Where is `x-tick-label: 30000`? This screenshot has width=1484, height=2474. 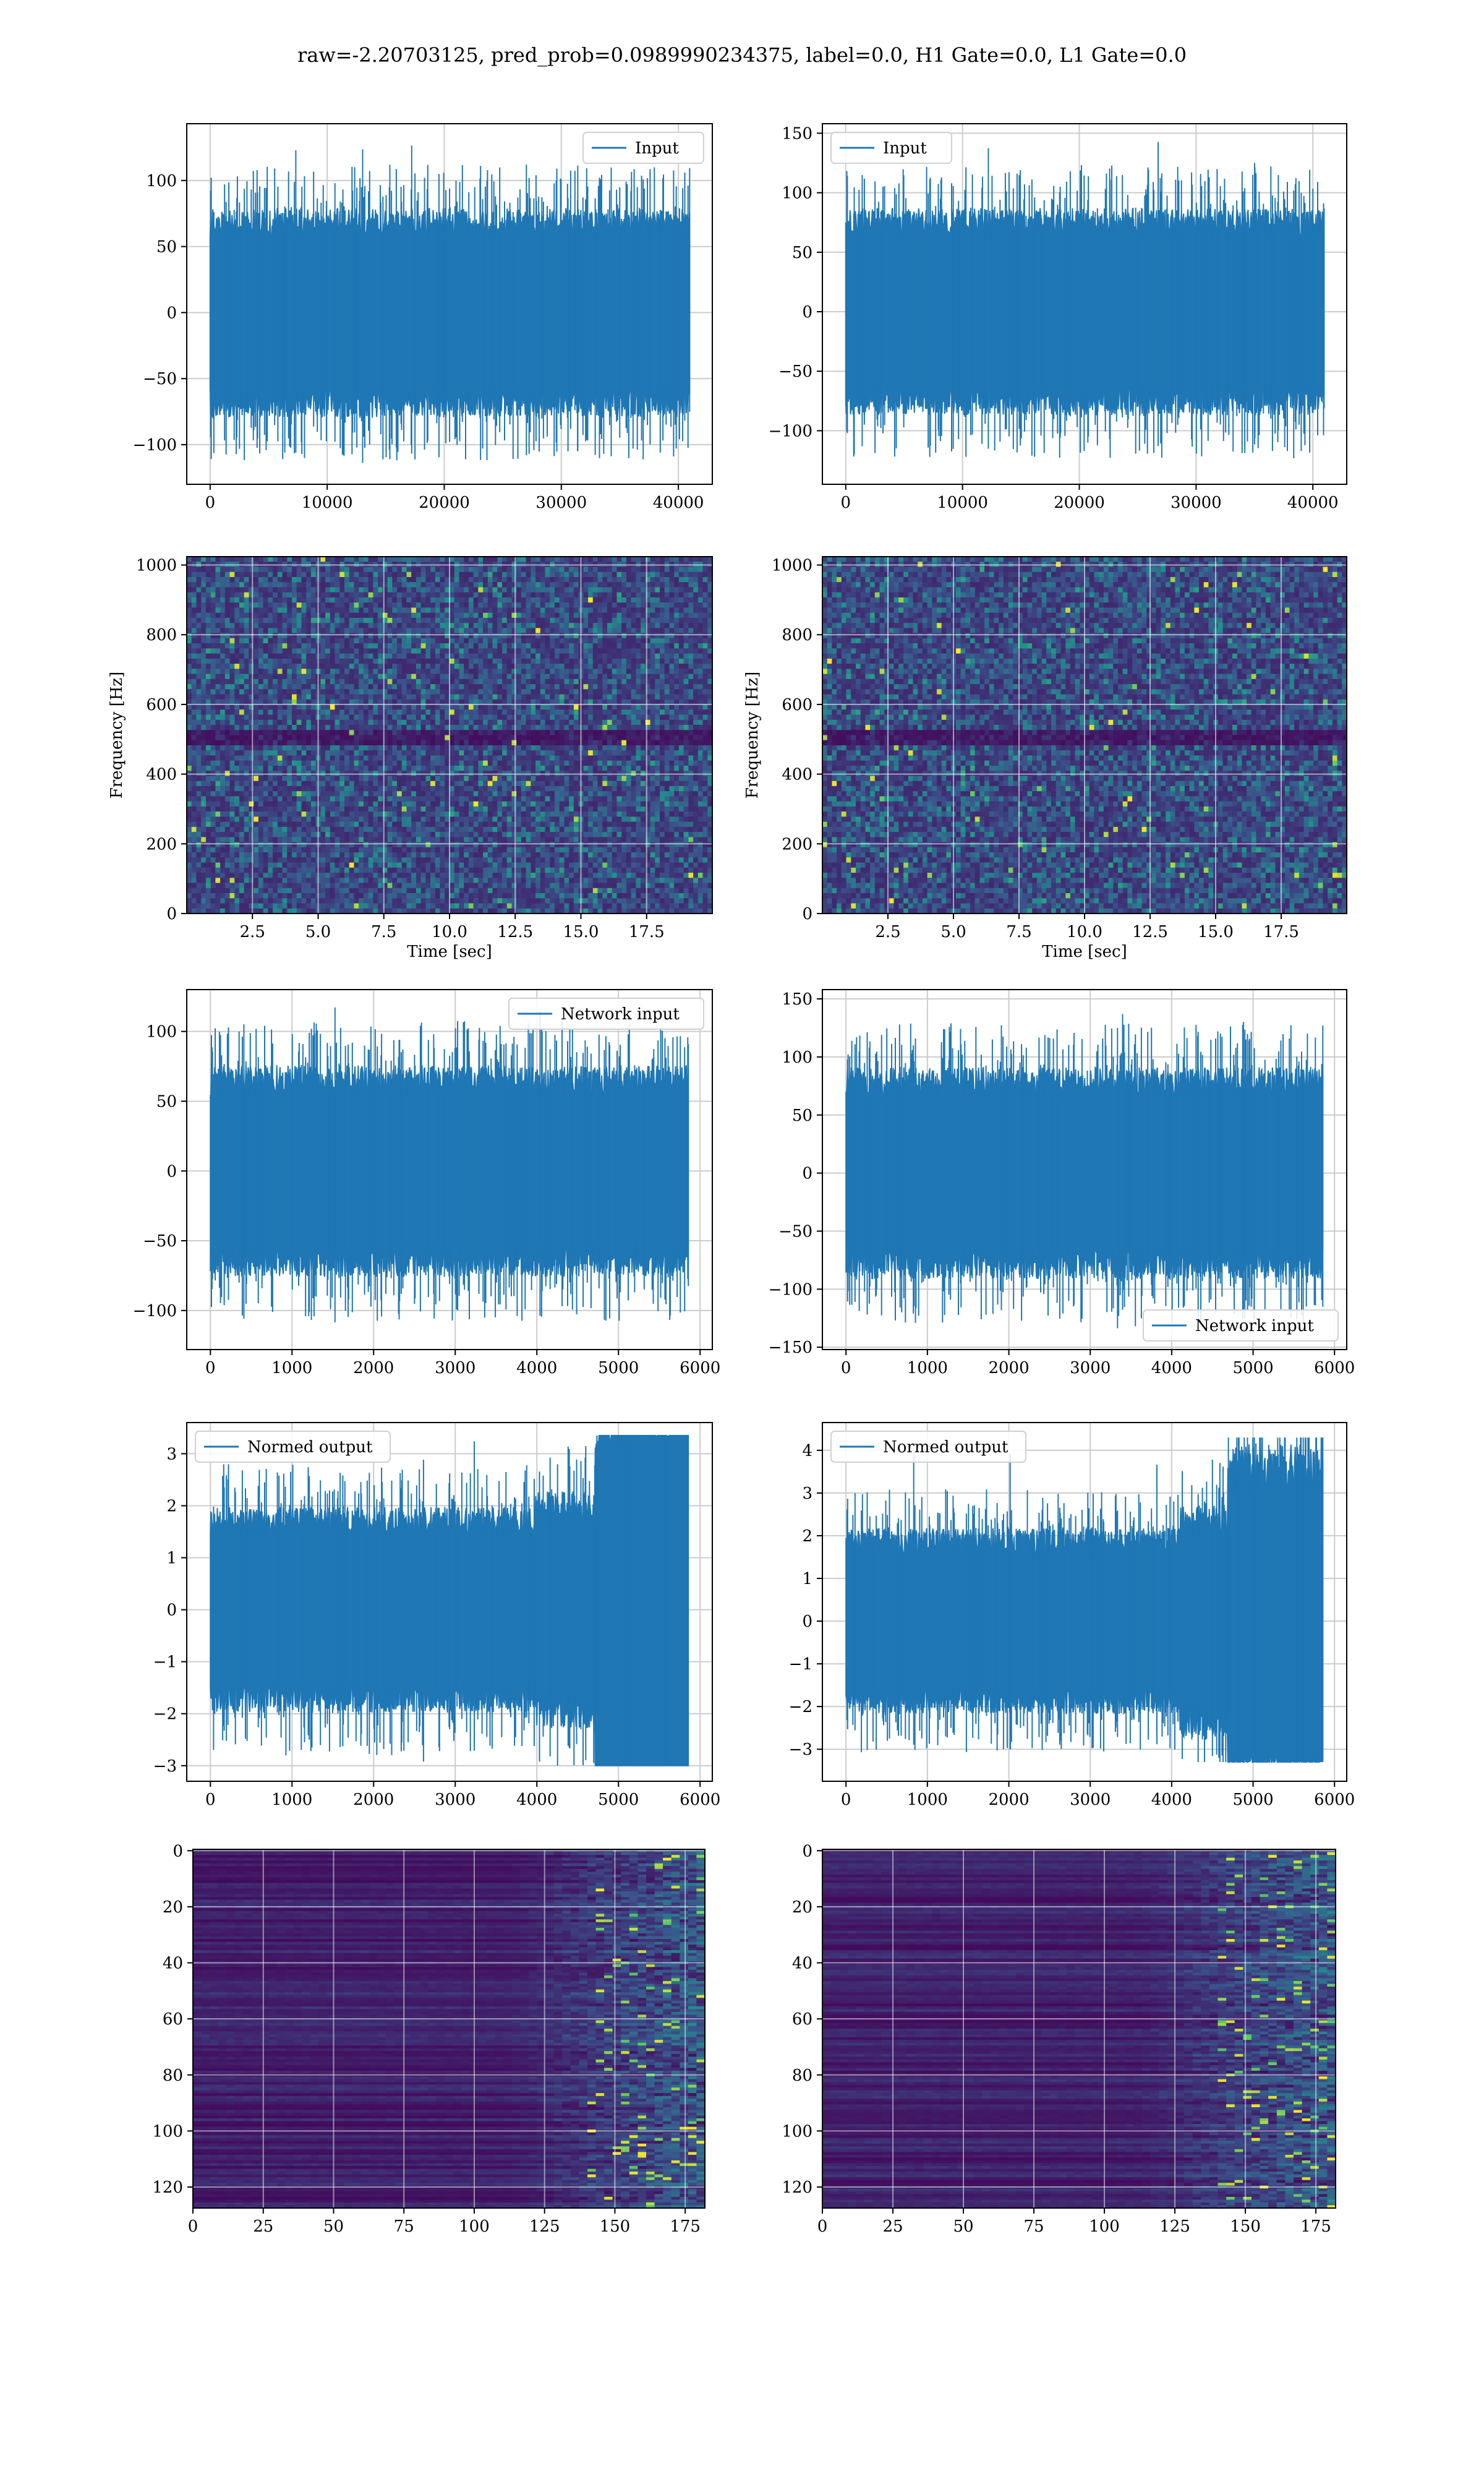 x-tick-label: 30000 is located at coordinates (561, 503).